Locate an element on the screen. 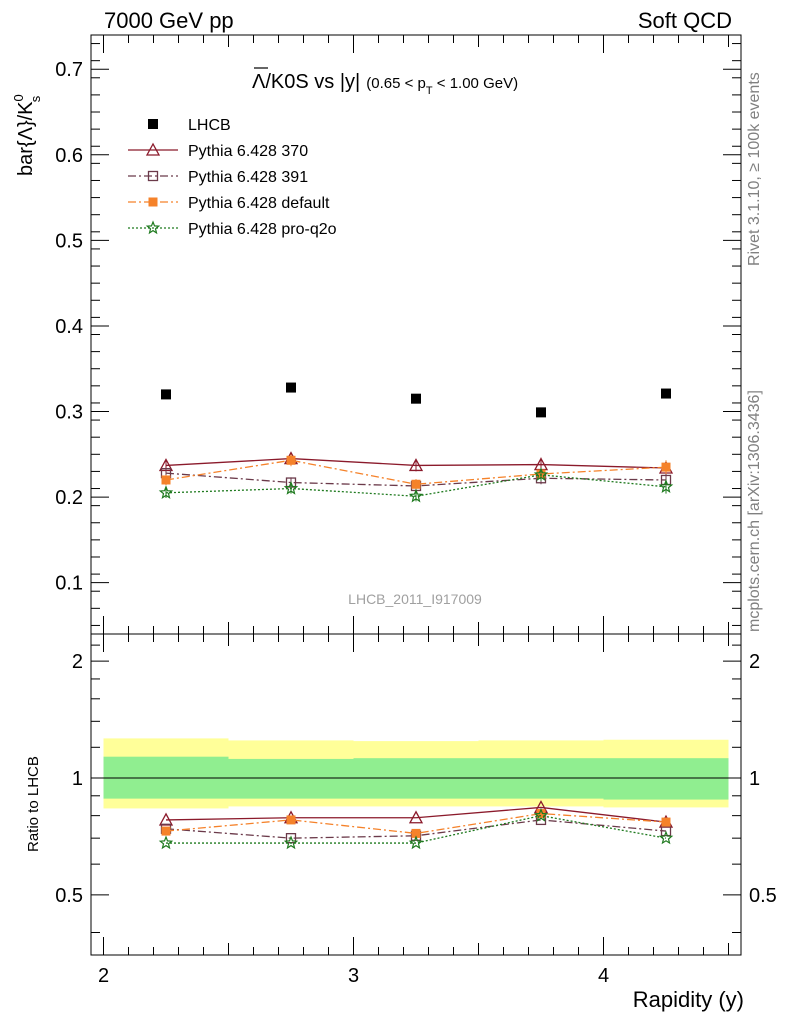 The width and height of the screenshot is (786, 1024). ratio-y-tick-label: 2 is located at coordinates (77, 662).